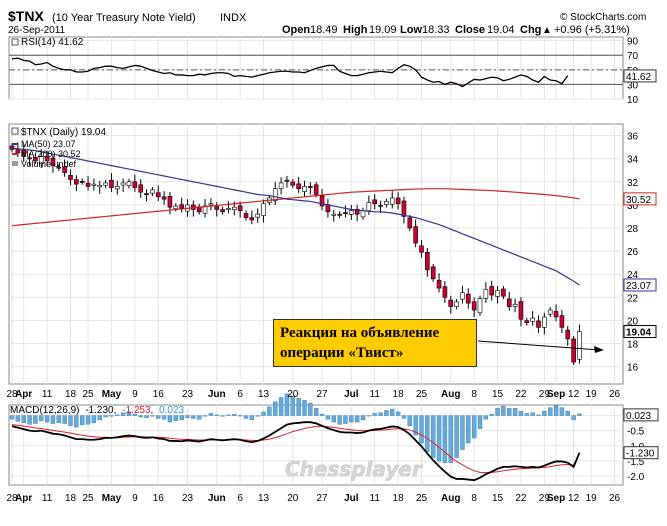  I want to click on macd-legend-prefix: MACD(12,26,9), so click(44, 410).